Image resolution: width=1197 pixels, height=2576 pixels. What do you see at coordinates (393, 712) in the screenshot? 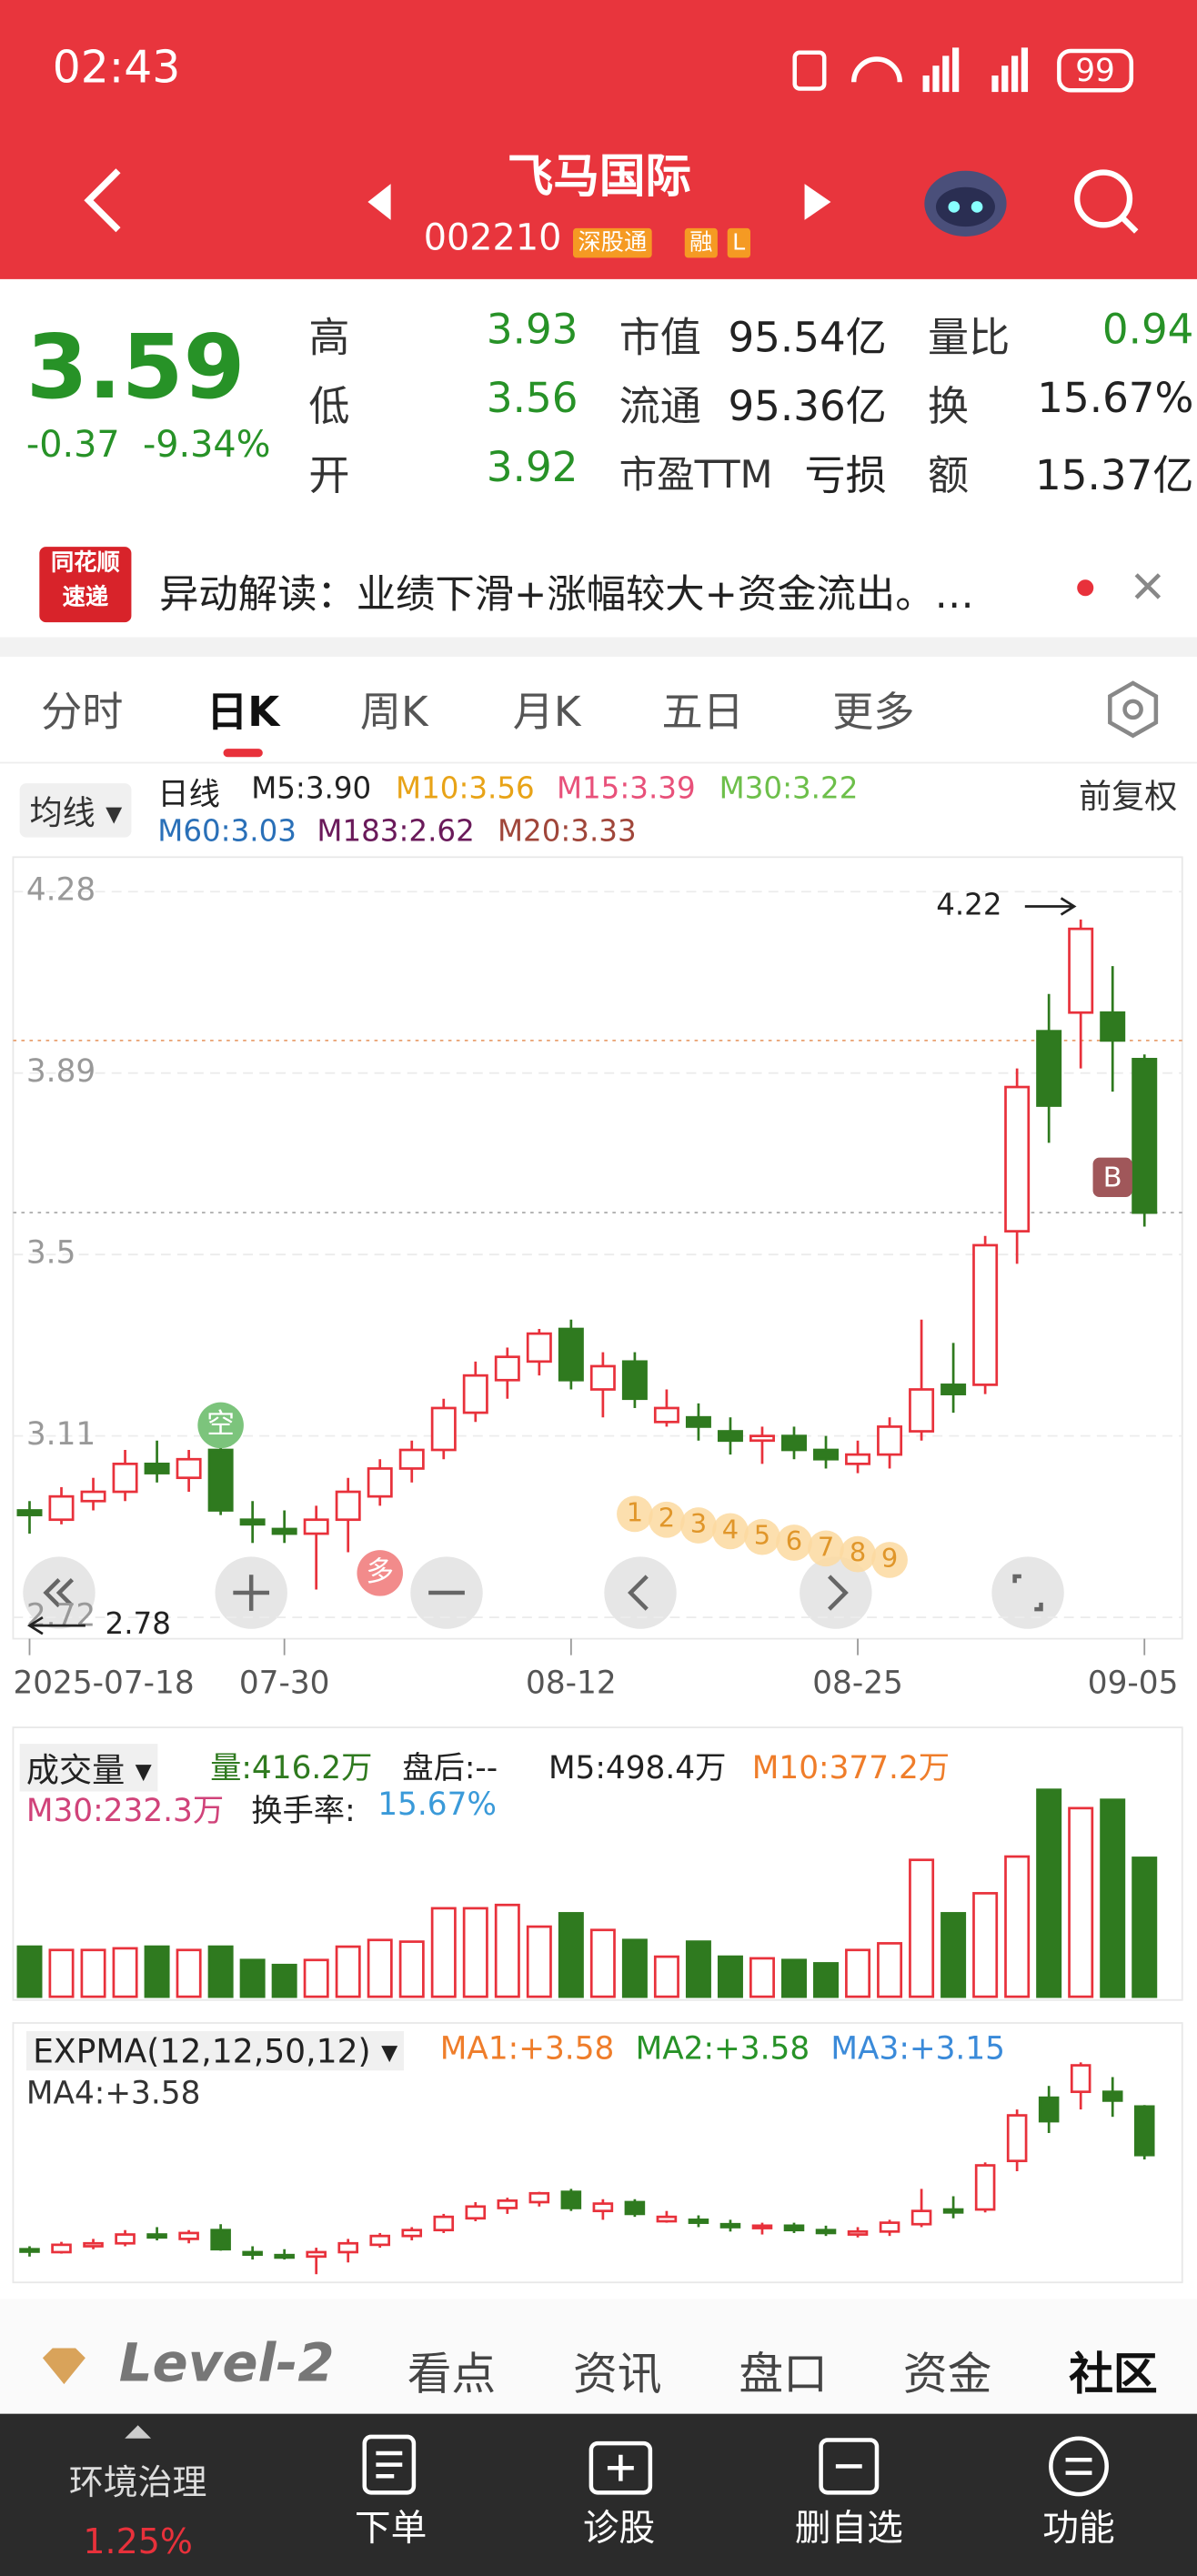
I see `period-tab: 周K` at bounding box center [393, 712].